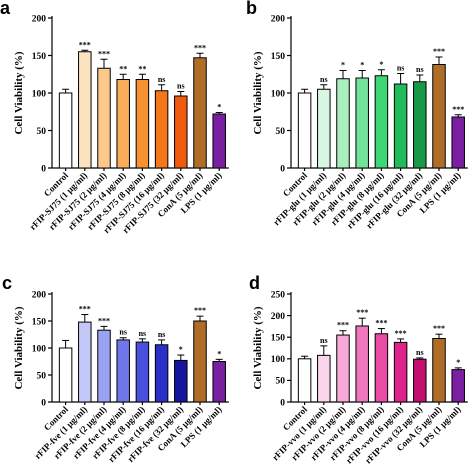 The image size is (474, 474). Describe the element at coordinates (5, 9) in the screenshot. I see `panel-letter: a` at that location.